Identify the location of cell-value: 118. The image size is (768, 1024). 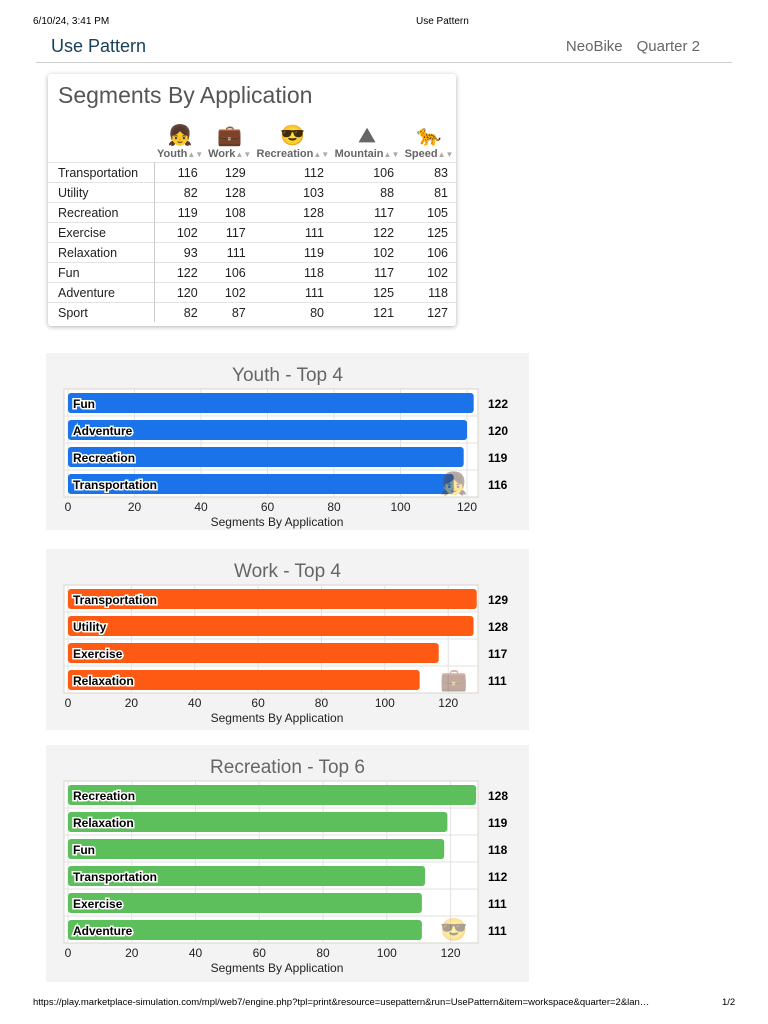
(292, 272).